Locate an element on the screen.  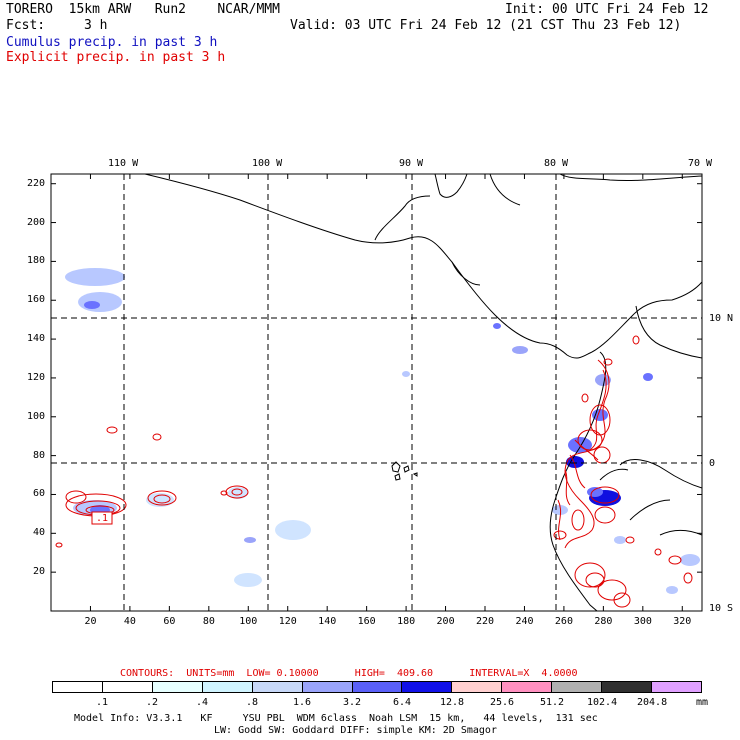
colorbar-label: 1.6 is located at coordinates (302, 702).